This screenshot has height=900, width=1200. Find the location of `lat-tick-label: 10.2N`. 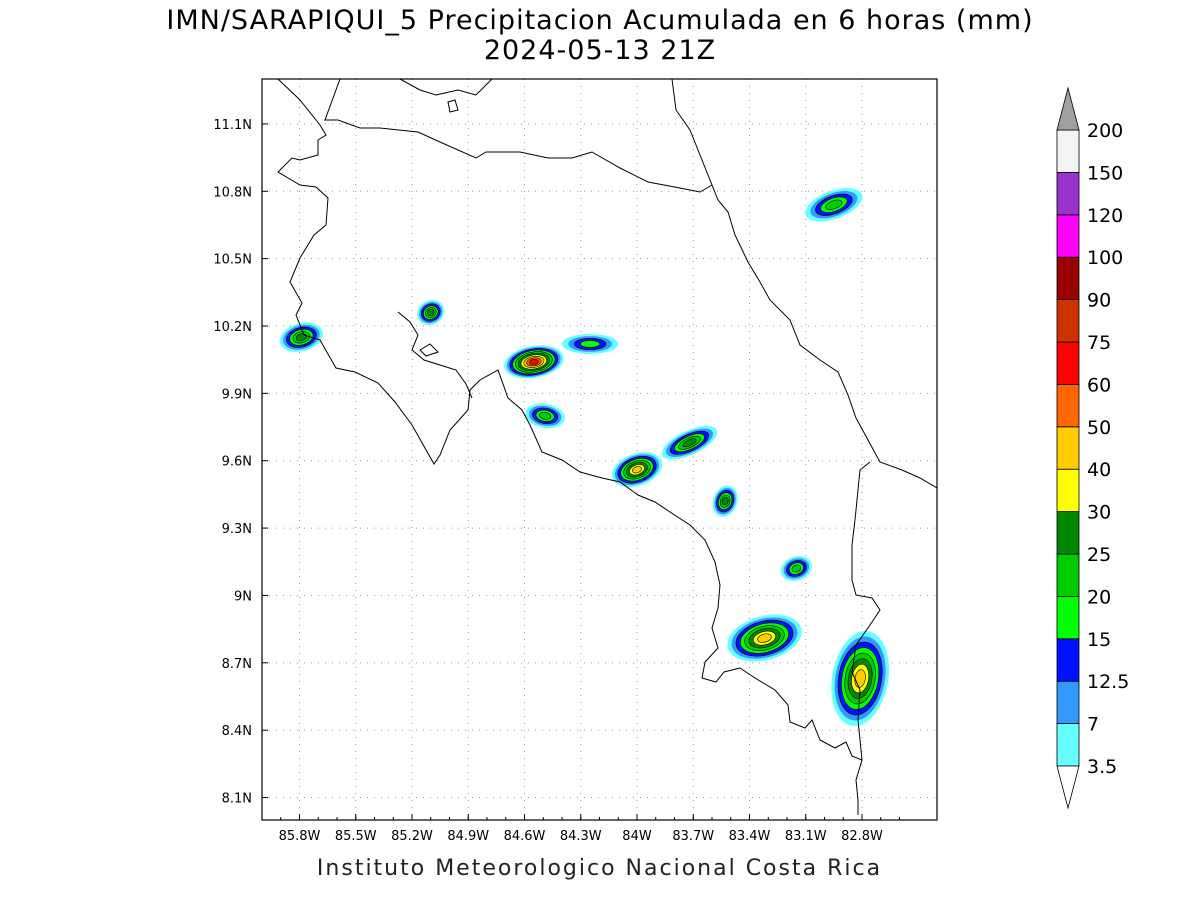

lat-tick-label: 10.2N is located at coordinates (232, 327).